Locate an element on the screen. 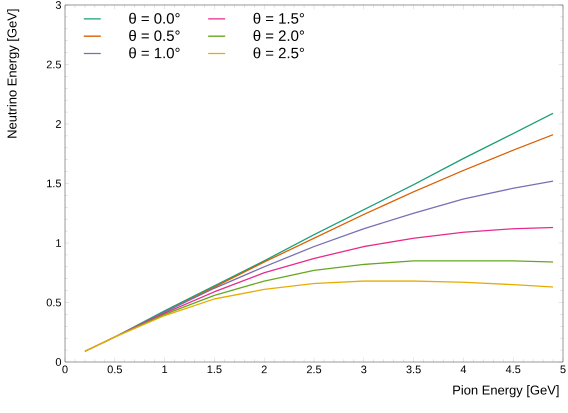 Image resolution: width=568 pixels, height=413 pixels. y-tick-label: 0.5 is located at coordinates (54, 302).